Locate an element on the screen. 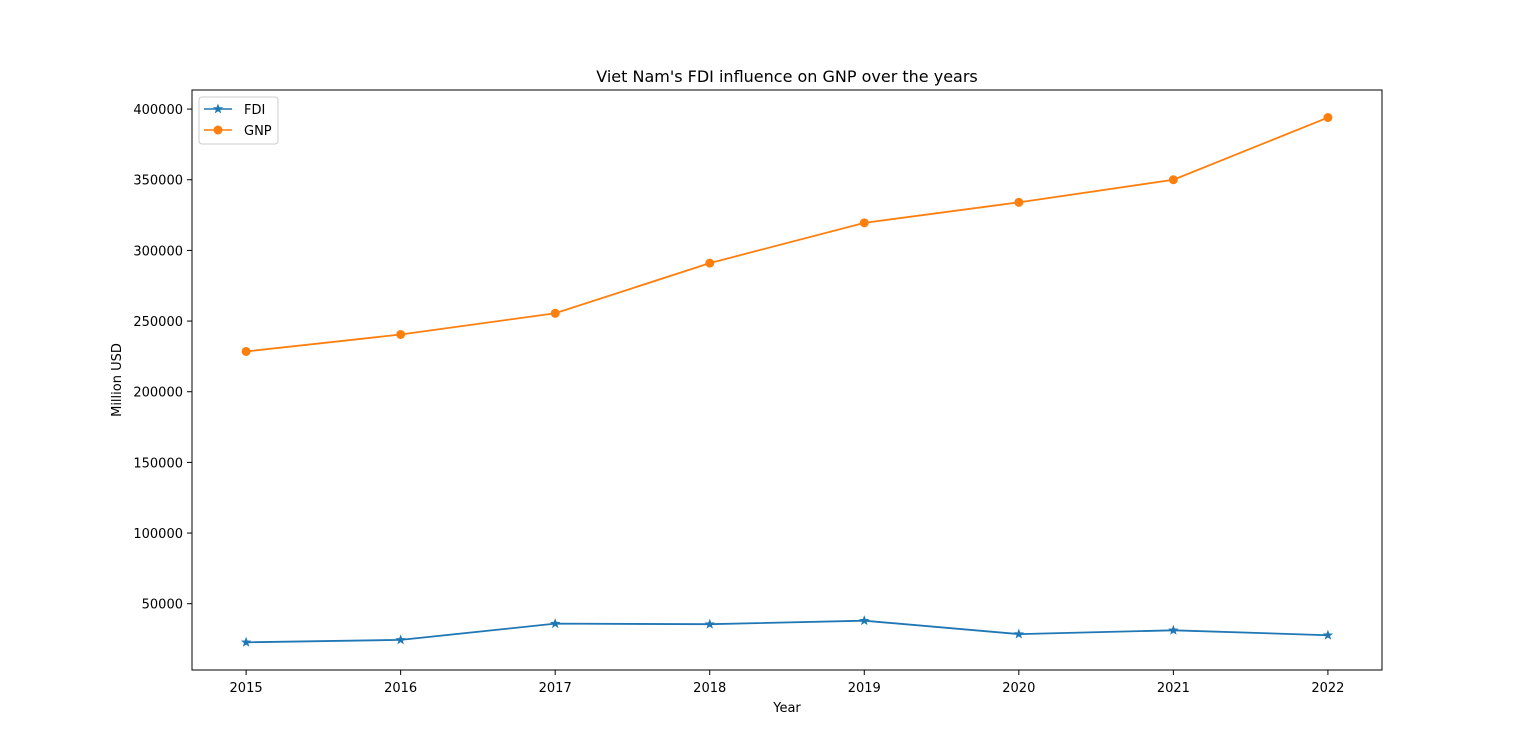  x-axis-label: Year is located at coordinates (786, 708).